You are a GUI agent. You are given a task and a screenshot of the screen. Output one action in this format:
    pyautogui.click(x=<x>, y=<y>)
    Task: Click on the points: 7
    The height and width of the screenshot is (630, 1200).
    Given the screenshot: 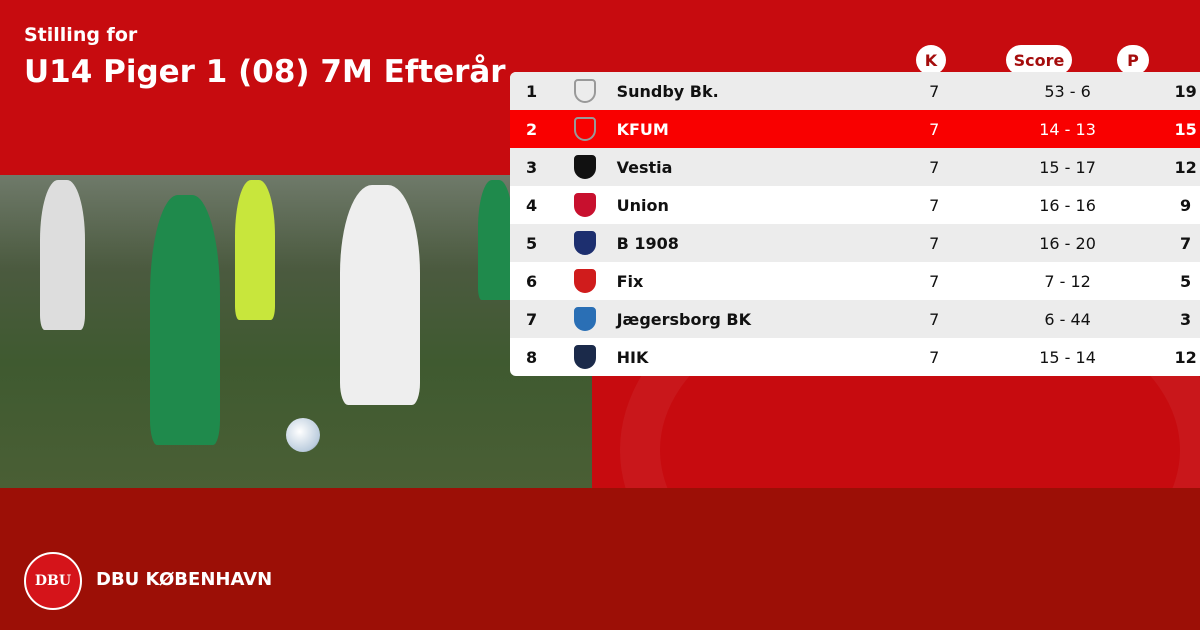 What is the action you would take?
    pyautogui.click(x=1186, y=243)
    